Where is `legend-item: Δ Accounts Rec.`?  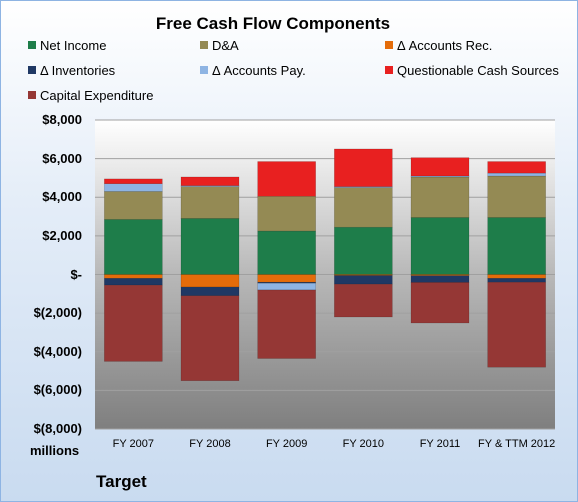 legend-item: Δ Accounts Rec. is located at coordinates (438, 45).